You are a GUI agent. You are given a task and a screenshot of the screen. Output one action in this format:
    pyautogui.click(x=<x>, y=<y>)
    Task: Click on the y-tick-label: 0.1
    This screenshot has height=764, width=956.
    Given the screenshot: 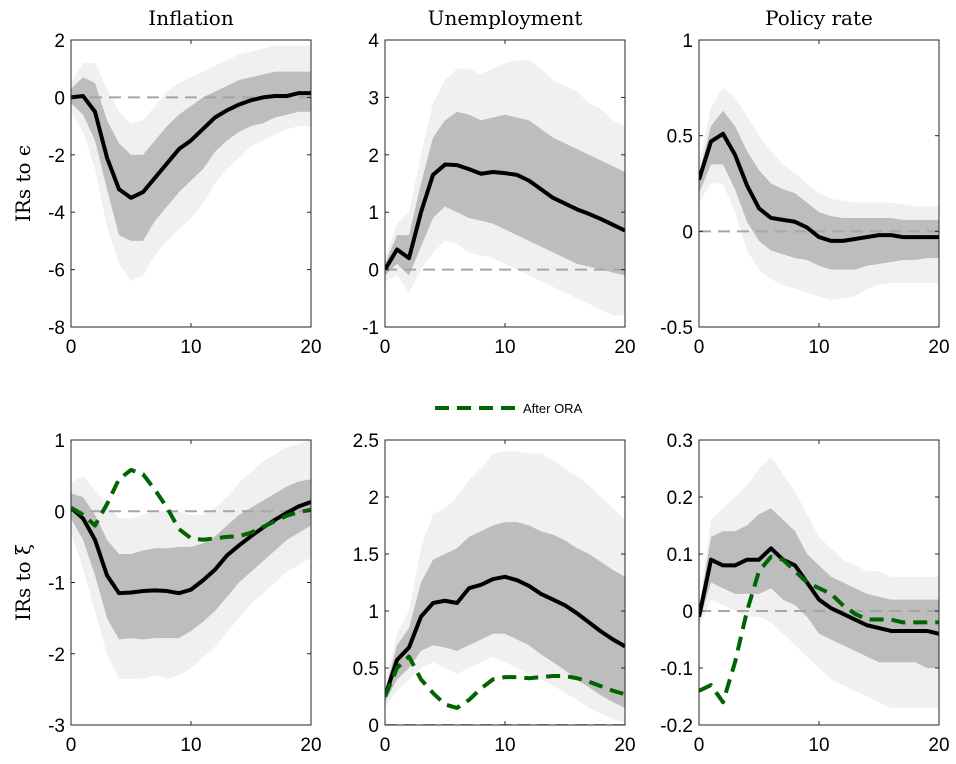 What is the action you would take?
    pyautogui.click(x=680, y=555)
    